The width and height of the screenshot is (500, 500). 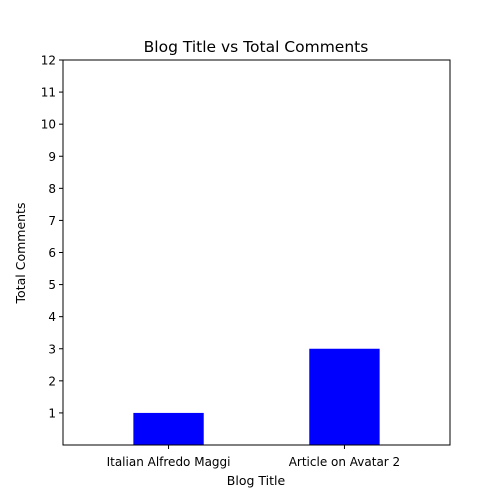 What do you see at coordinates (52, 285) in the screenshot?
I see `y-tick-label: 5` at bounding box center [52, 285].